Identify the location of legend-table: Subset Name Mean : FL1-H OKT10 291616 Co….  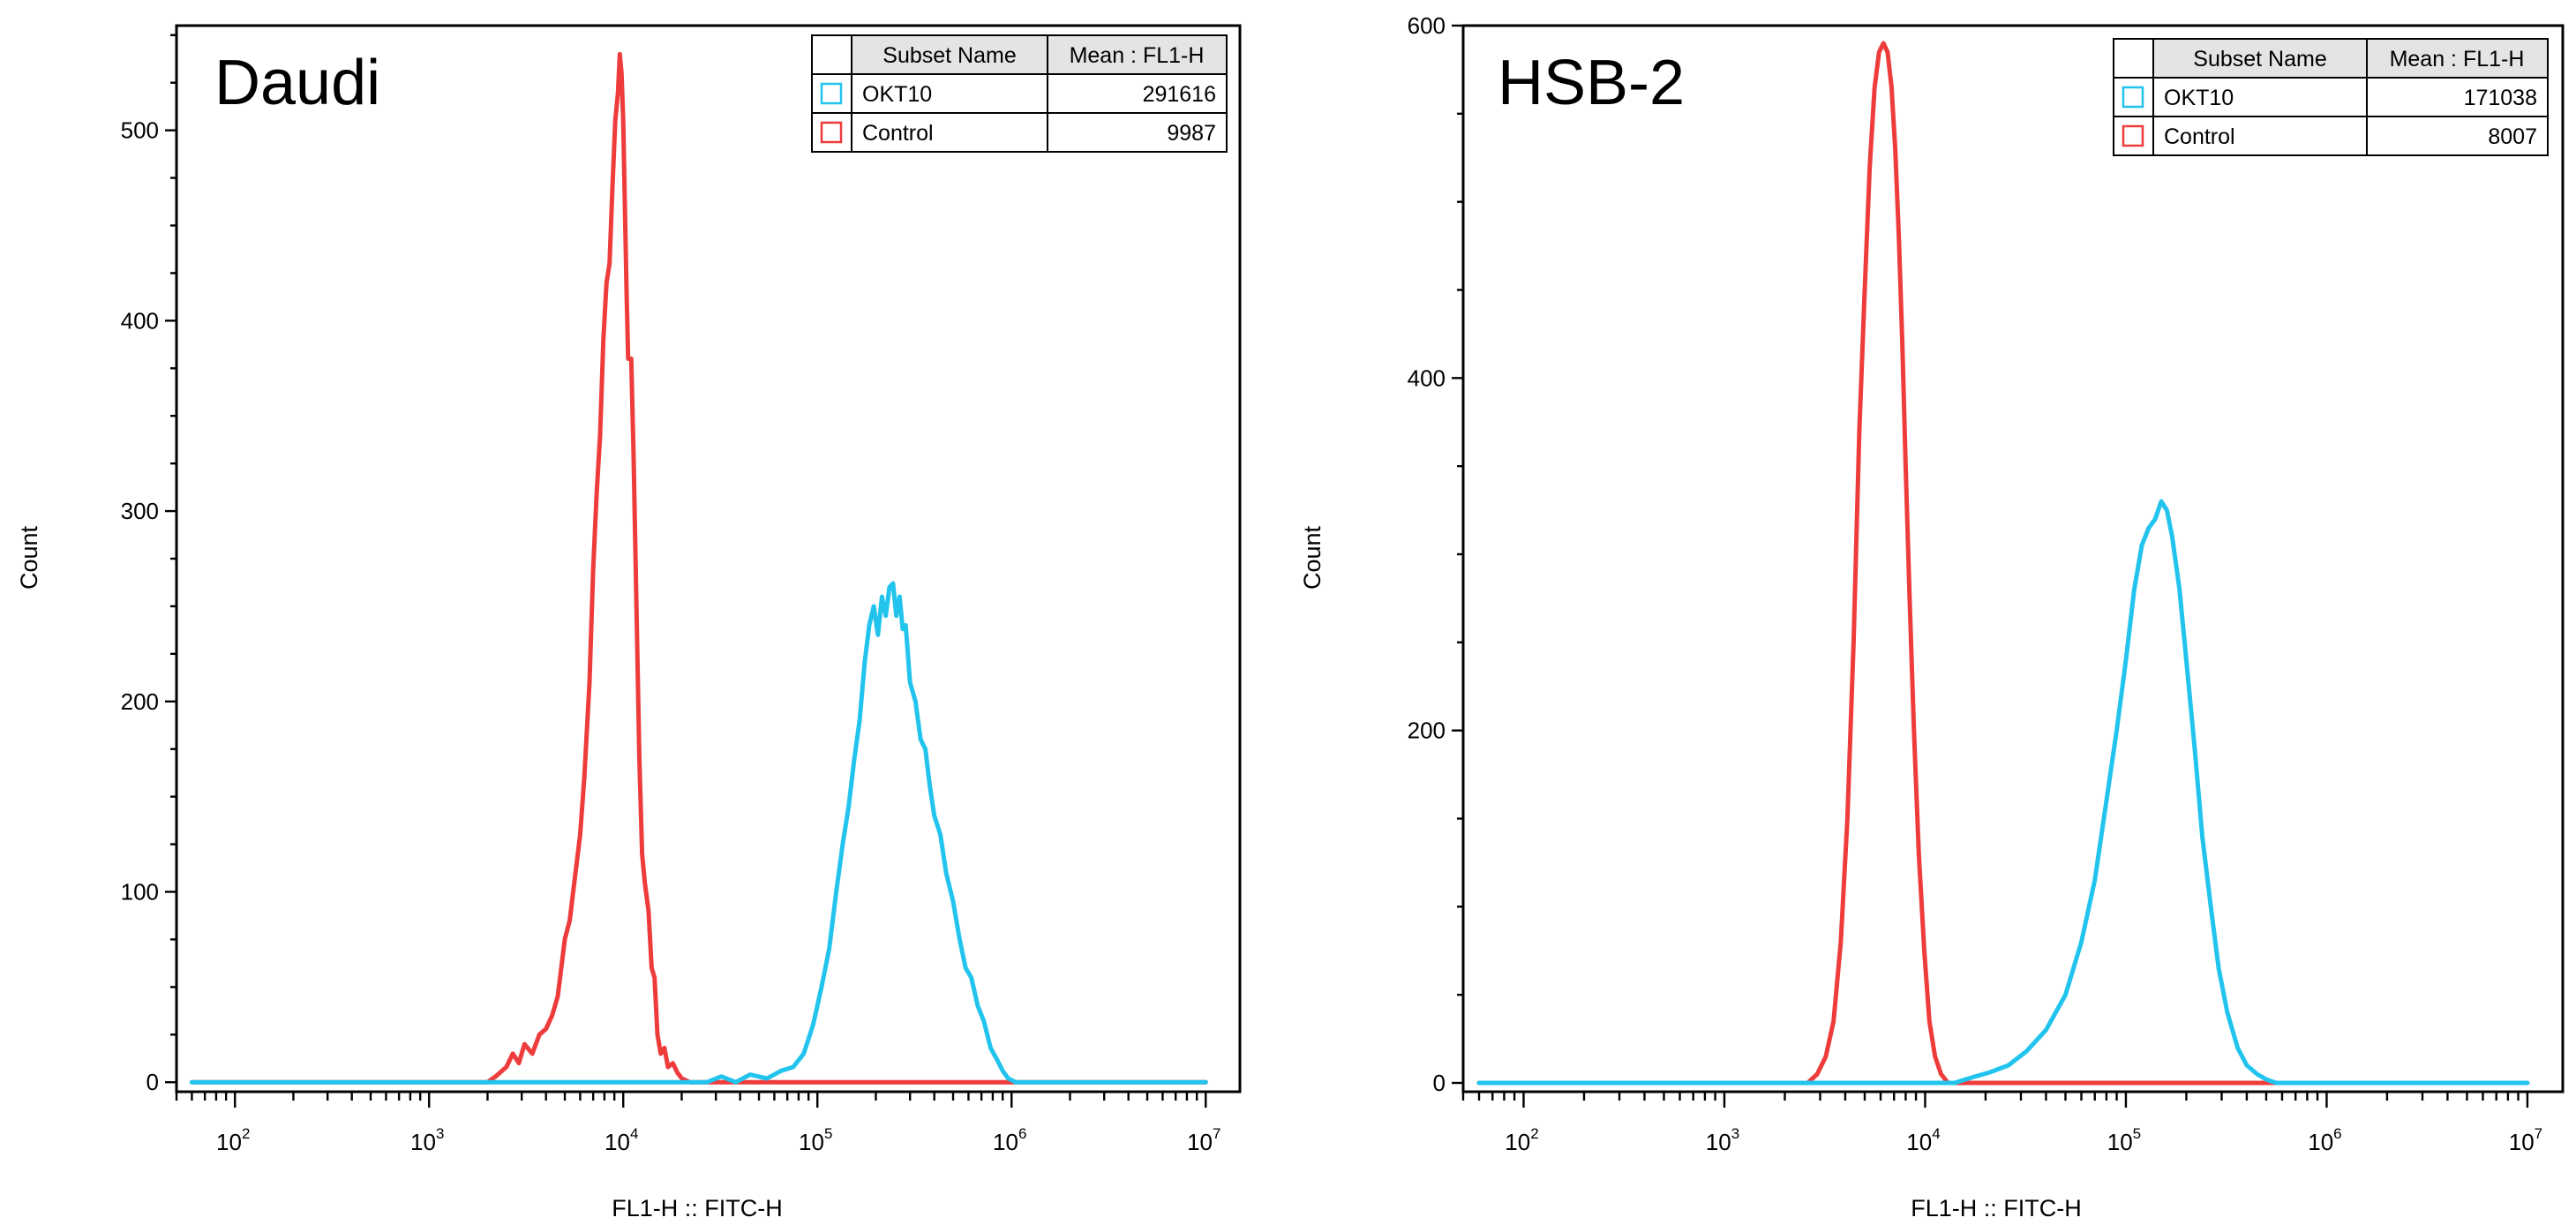
(1019, 94).